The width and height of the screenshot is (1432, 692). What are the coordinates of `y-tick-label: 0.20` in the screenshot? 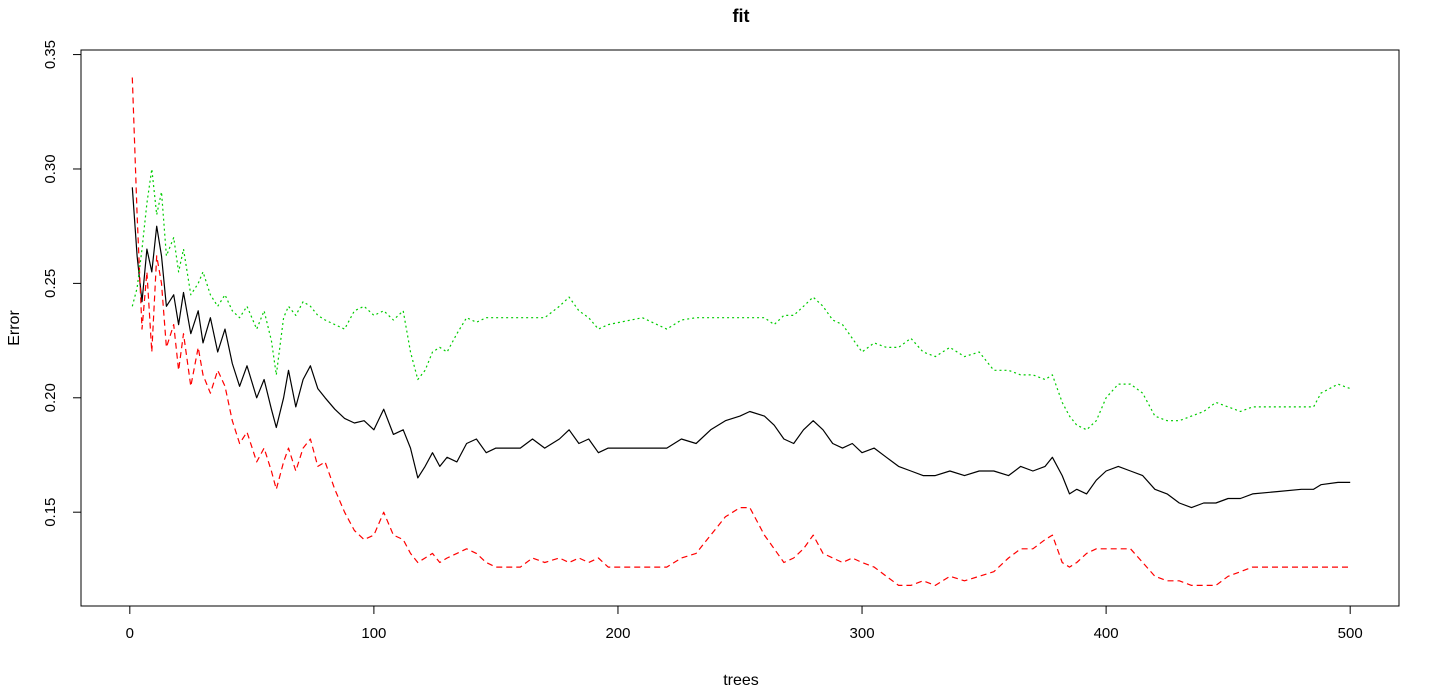 It's located at (50, 397).